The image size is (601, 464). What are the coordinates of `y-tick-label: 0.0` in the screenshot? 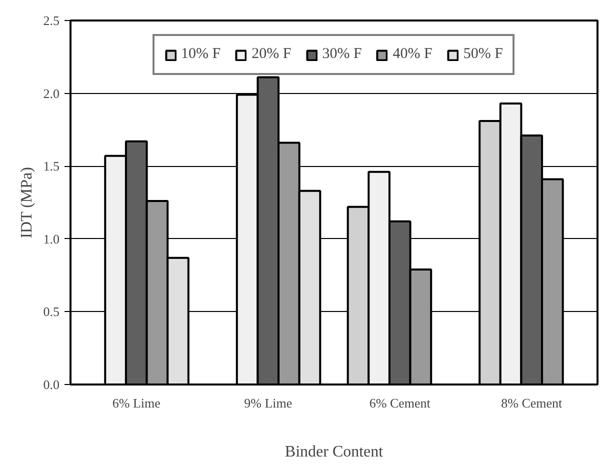 It's located at (51, 384).